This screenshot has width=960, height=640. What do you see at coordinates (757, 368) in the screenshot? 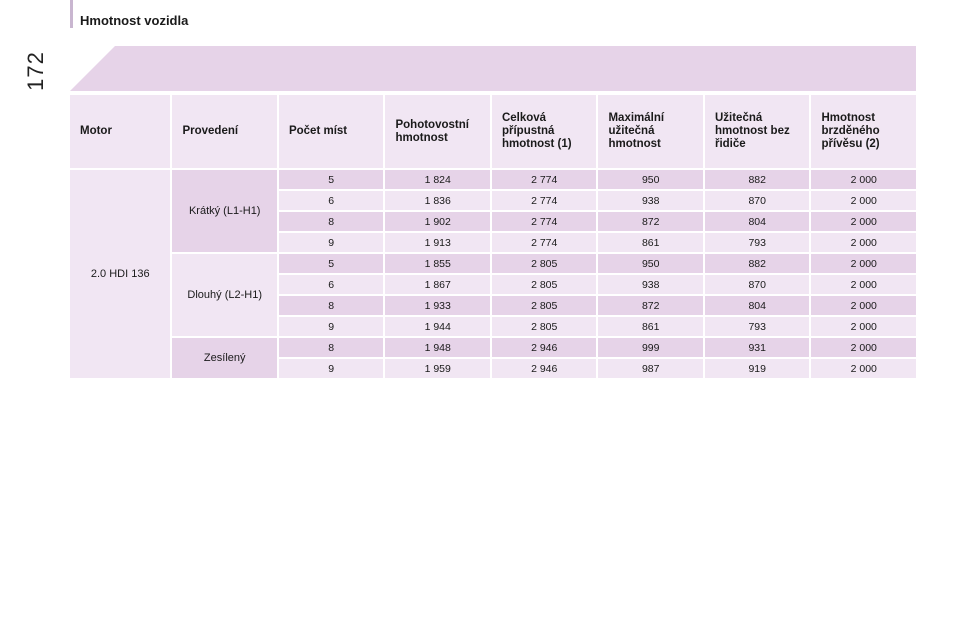
I see `value-cell: 919` at bounding box center [757, 368].